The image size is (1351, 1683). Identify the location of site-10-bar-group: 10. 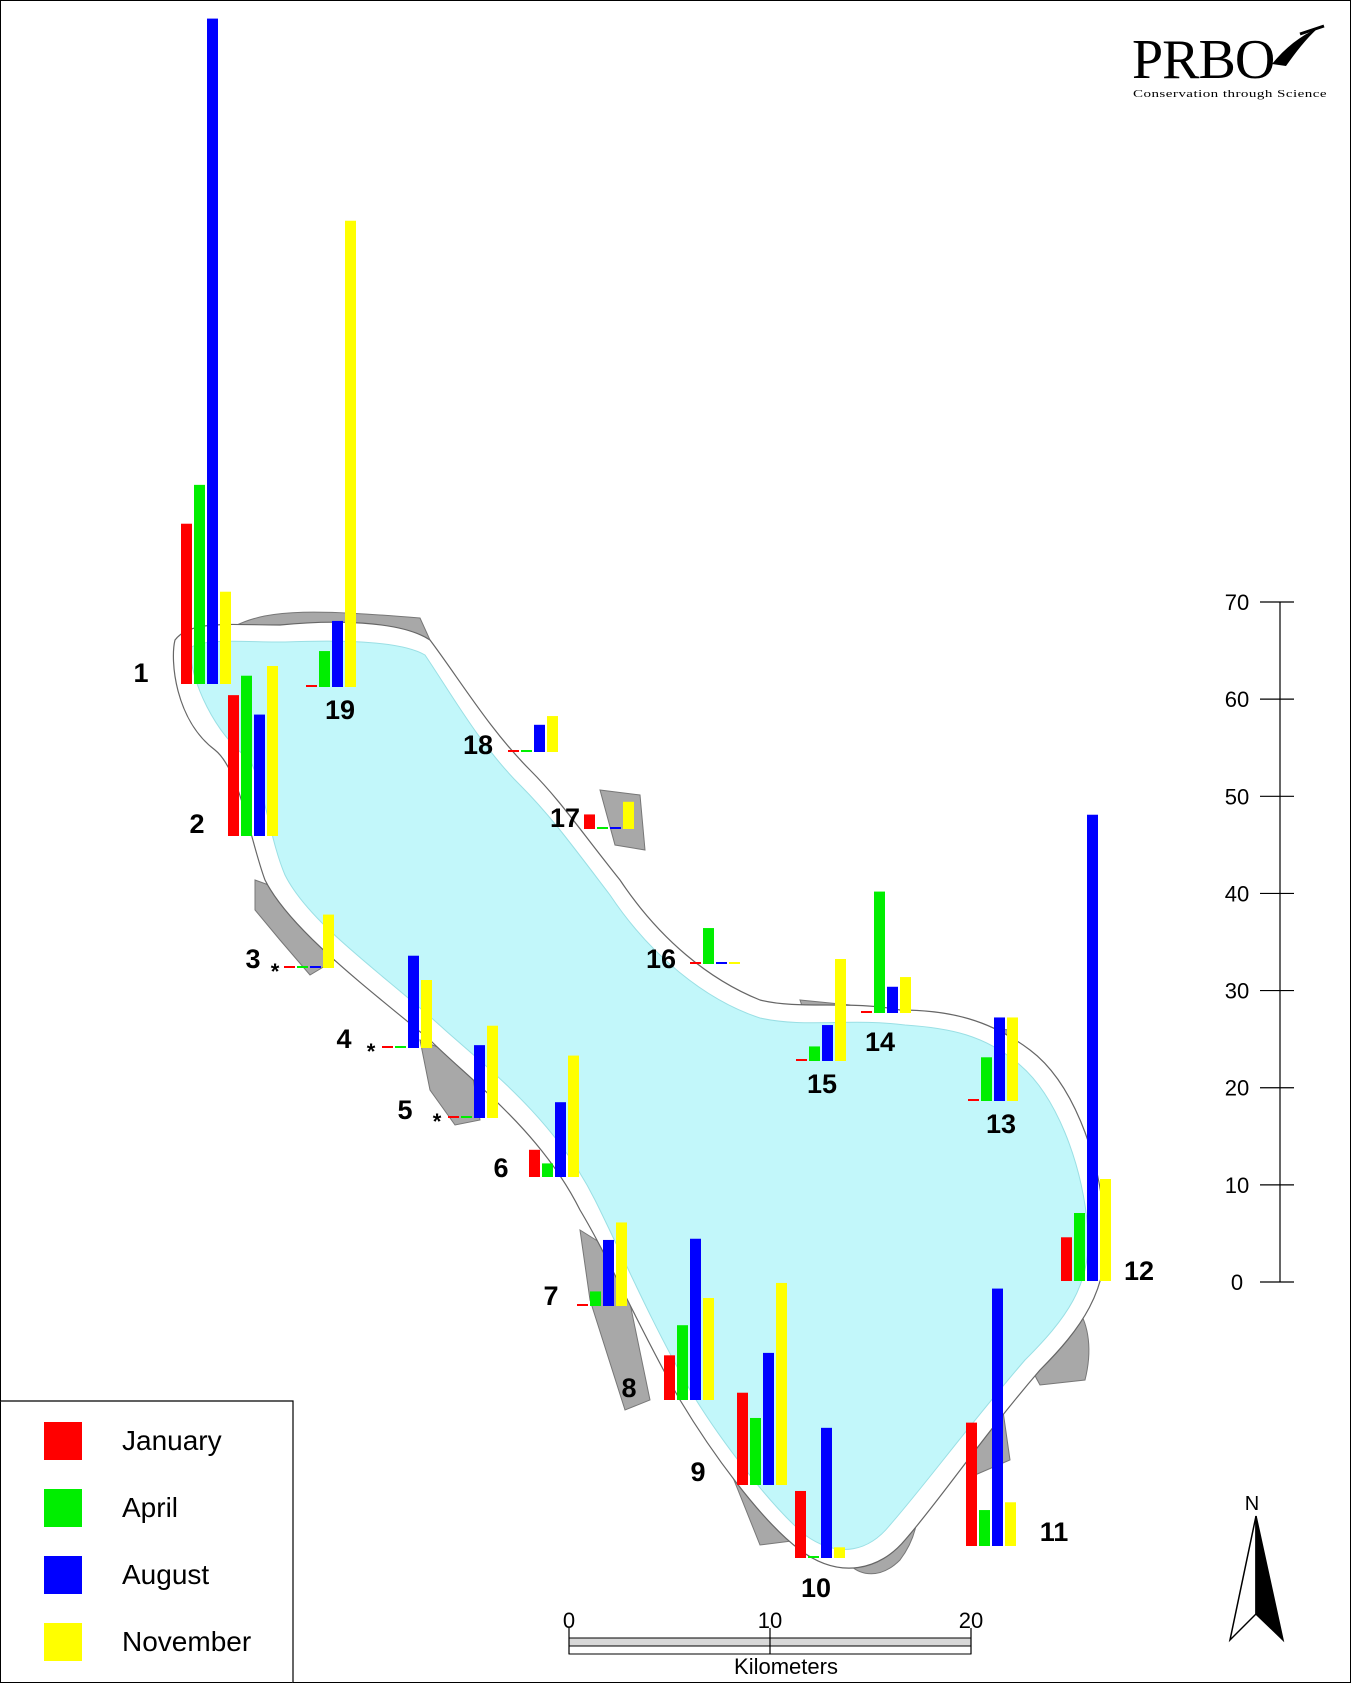
(820, 1515).